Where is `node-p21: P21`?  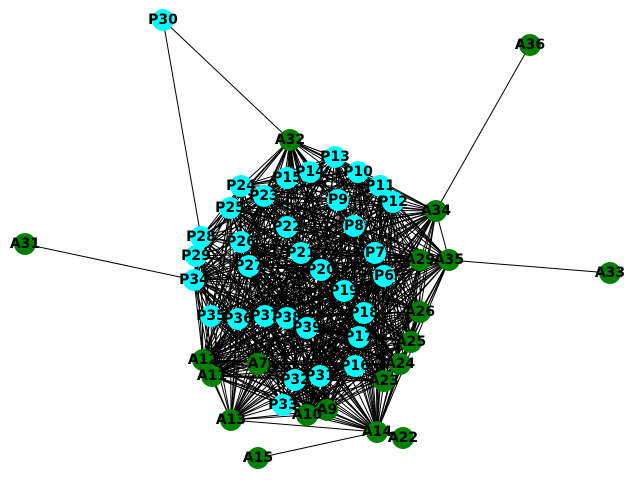
node-p21: P21 is located at coordinates (301, 253).